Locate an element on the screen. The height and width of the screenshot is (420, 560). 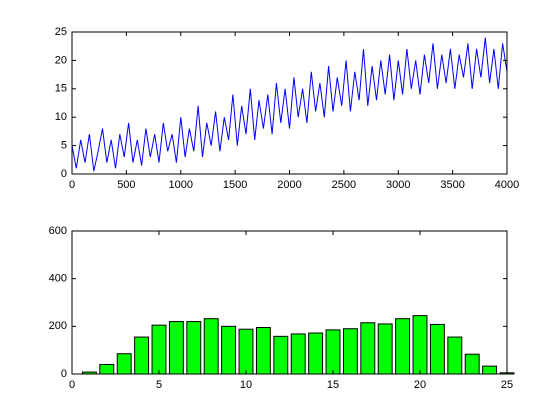
x-tick-label: 500 is located at coordinates (126, 185).